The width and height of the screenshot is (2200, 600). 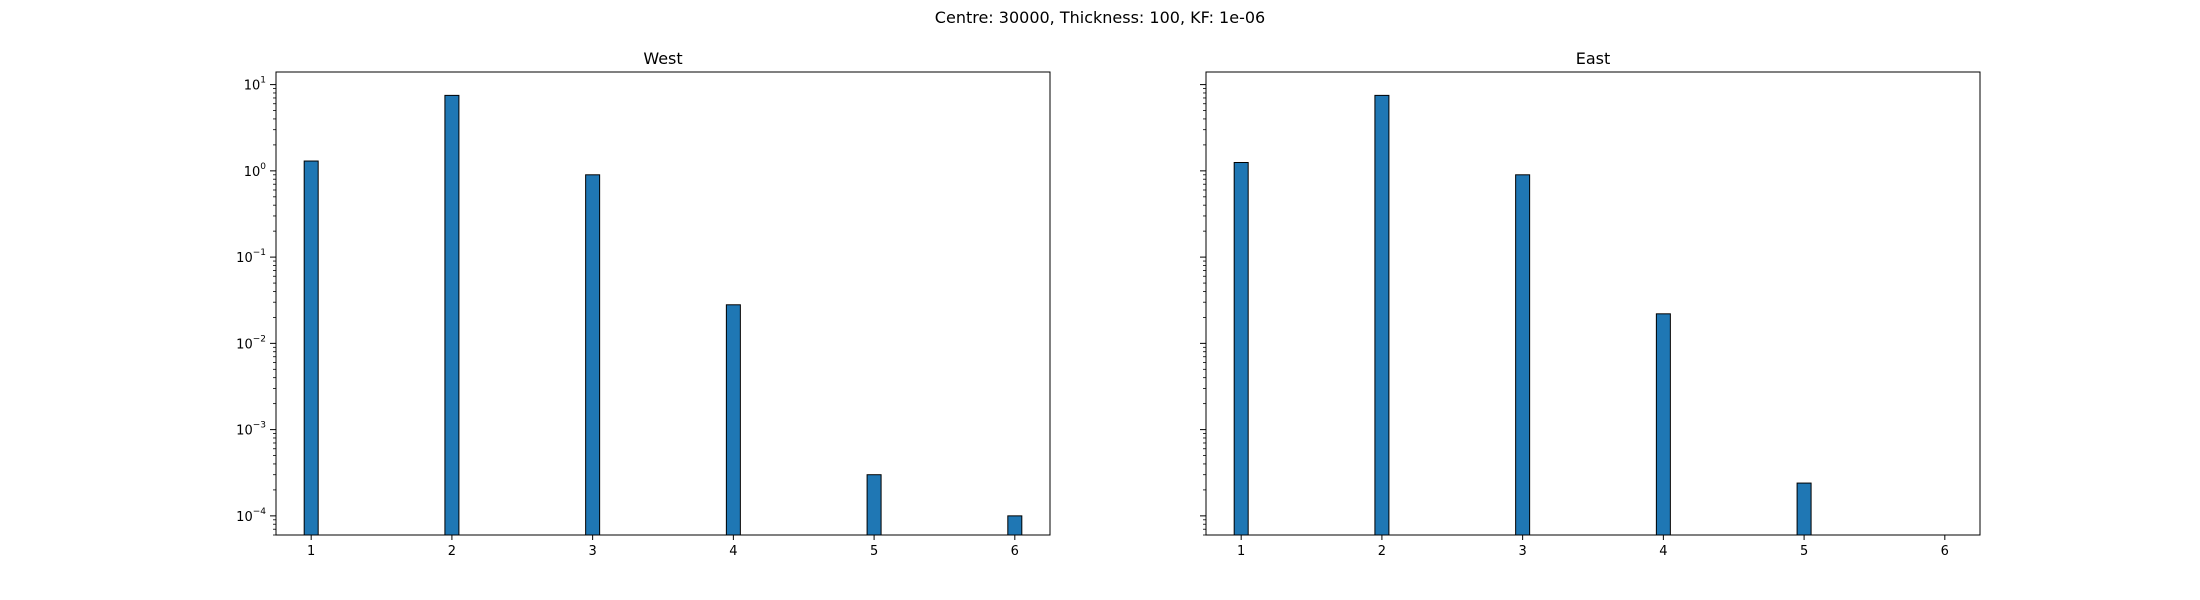 What do you see at coordinates (1015, 551) in the screenshot?
I see `p0-xtick-label-6: 6` at bounding box center [1015, 551].